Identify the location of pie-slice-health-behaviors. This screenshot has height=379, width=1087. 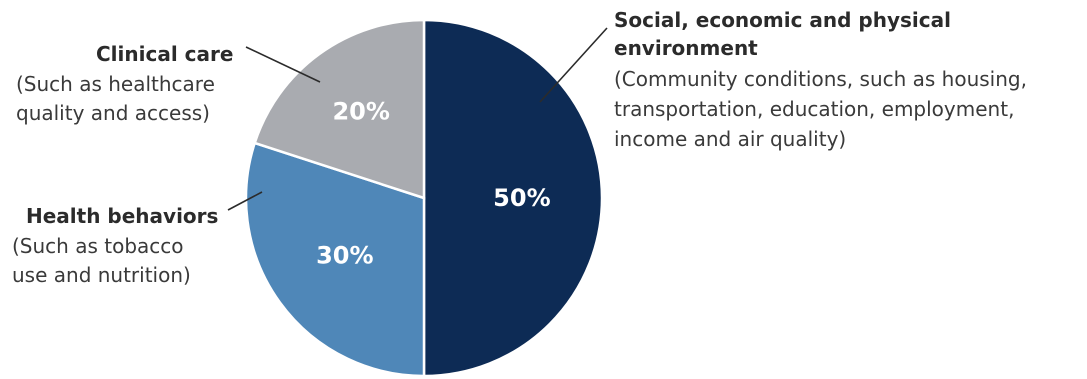
(335, 259).